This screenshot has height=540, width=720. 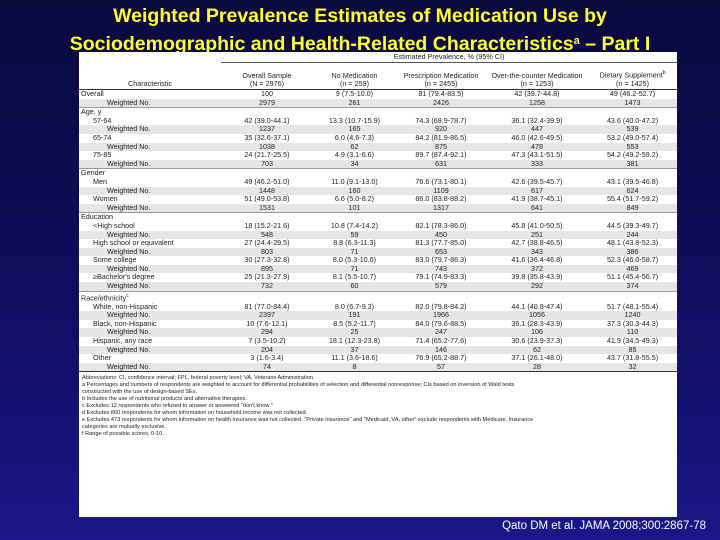 What do you see at coordinates (127, 295) in the screenshot?
I see `row-label-sup: c` at bounding box center [127, 295].